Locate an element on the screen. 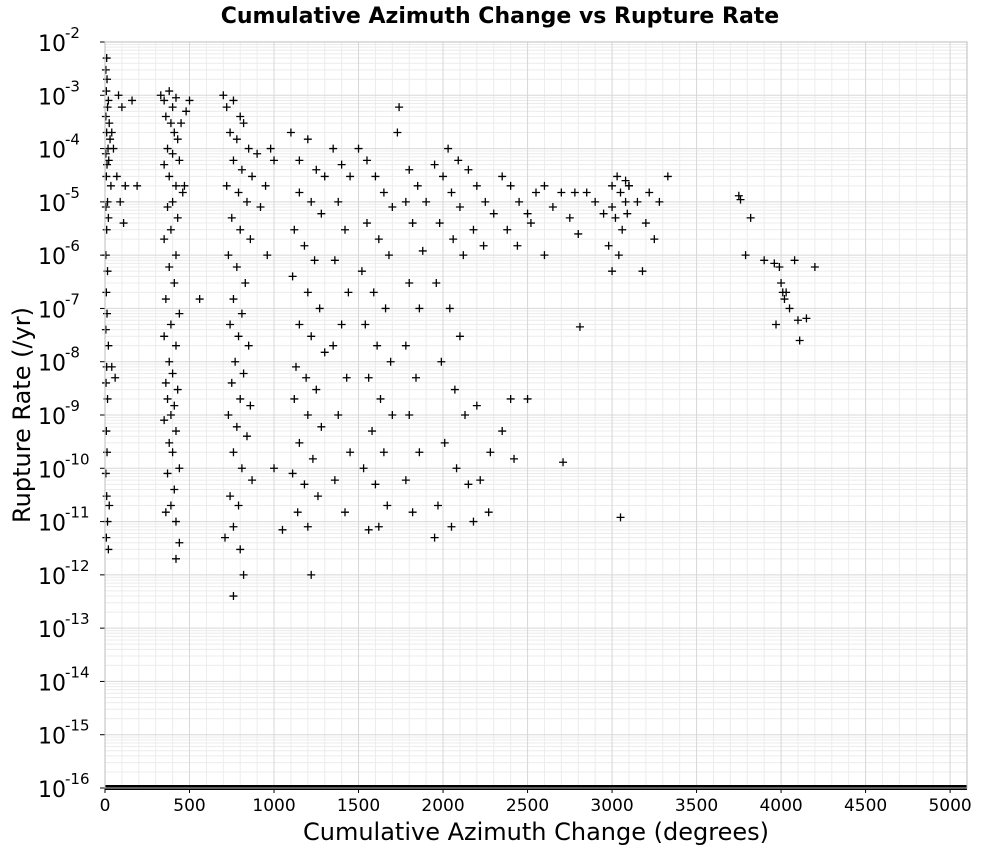 The width and height of the screenshot is (1000, 850). x-tick-label: 4000 is located at coordinates (780, 806).